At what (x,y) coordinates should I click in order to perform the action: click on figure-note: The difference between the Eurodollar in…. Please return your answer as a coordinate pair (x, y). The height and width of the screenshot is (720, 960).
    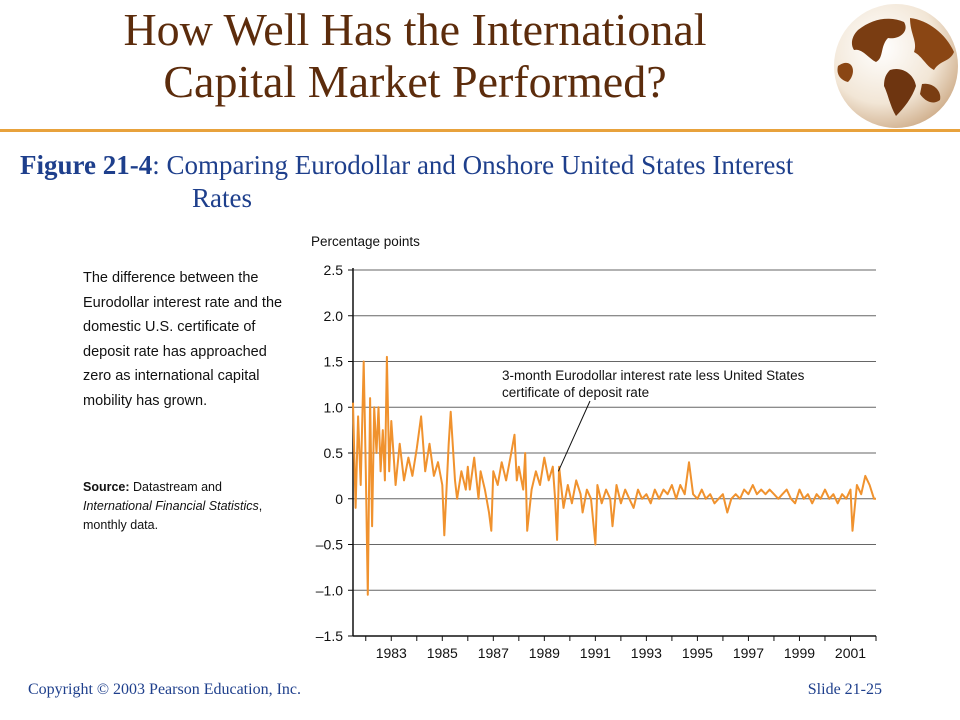
    Looking at the image, I should click on (183, 339).